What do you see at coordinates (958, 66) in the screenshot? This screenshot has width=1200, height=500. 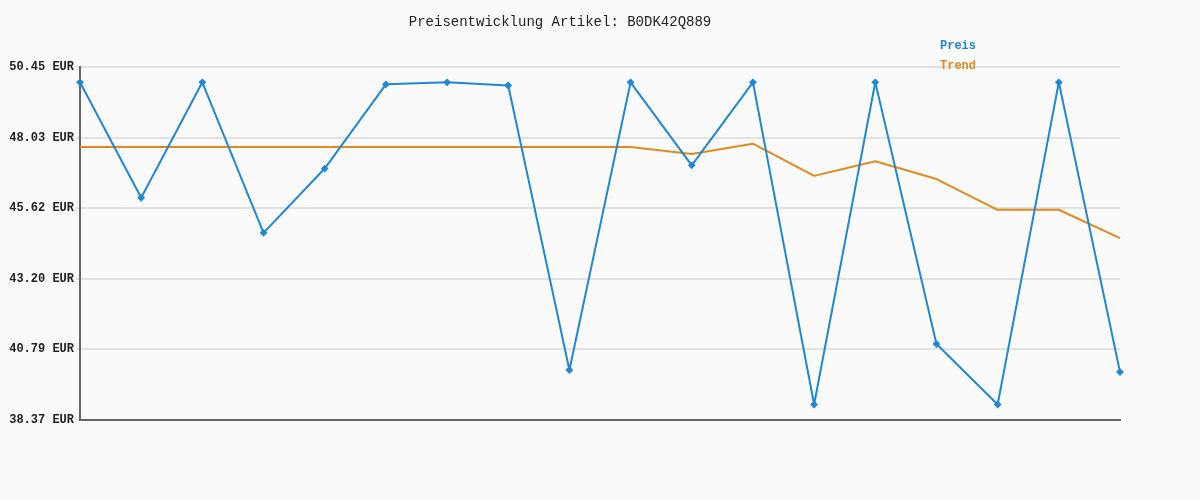 I see `text: Trend` at bounding box center [958, 66].